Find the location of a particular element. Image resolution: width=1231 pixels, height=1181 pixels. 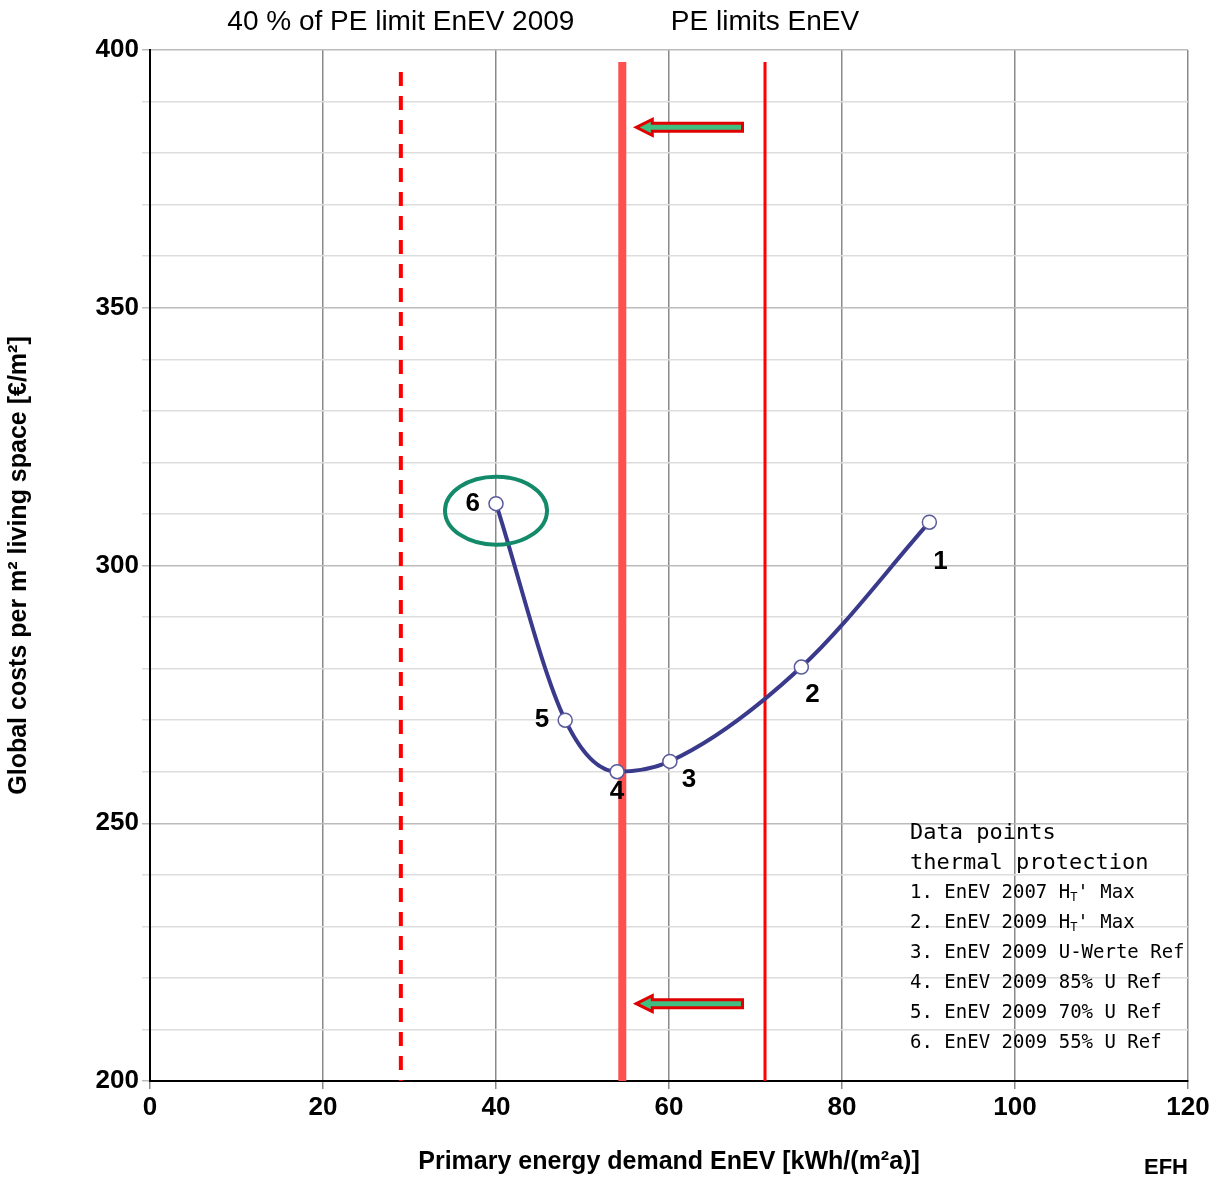

x-tick-label: 20 is located at coordinates (323, 1105).